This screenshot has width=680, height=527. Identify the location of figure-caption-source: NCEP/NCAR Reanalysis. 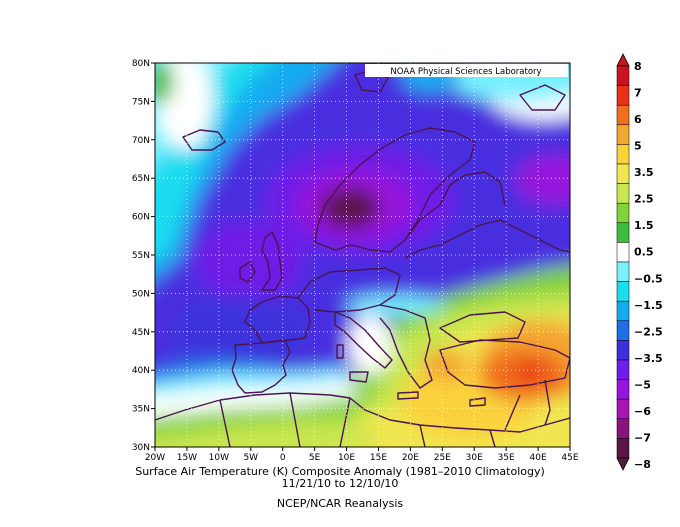
(340, 503).